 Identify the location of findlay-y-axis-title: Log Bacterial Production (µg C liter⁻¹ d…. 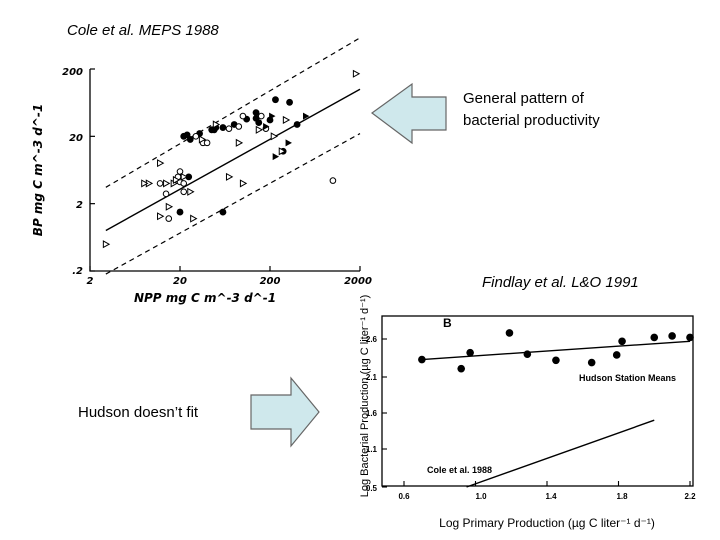
(365, 396).